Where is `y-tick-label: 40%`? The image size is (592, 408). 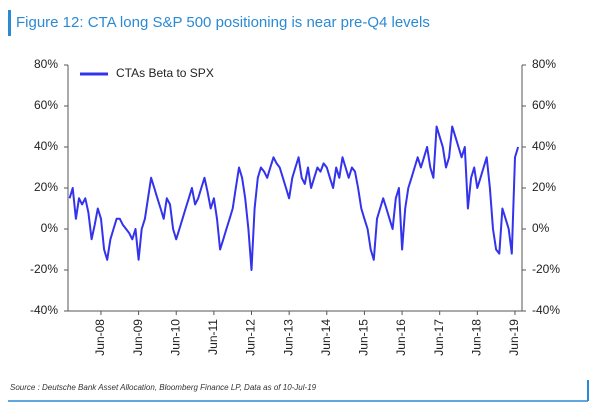
y-tick-label: 40% is located at coordinates (46, 146).